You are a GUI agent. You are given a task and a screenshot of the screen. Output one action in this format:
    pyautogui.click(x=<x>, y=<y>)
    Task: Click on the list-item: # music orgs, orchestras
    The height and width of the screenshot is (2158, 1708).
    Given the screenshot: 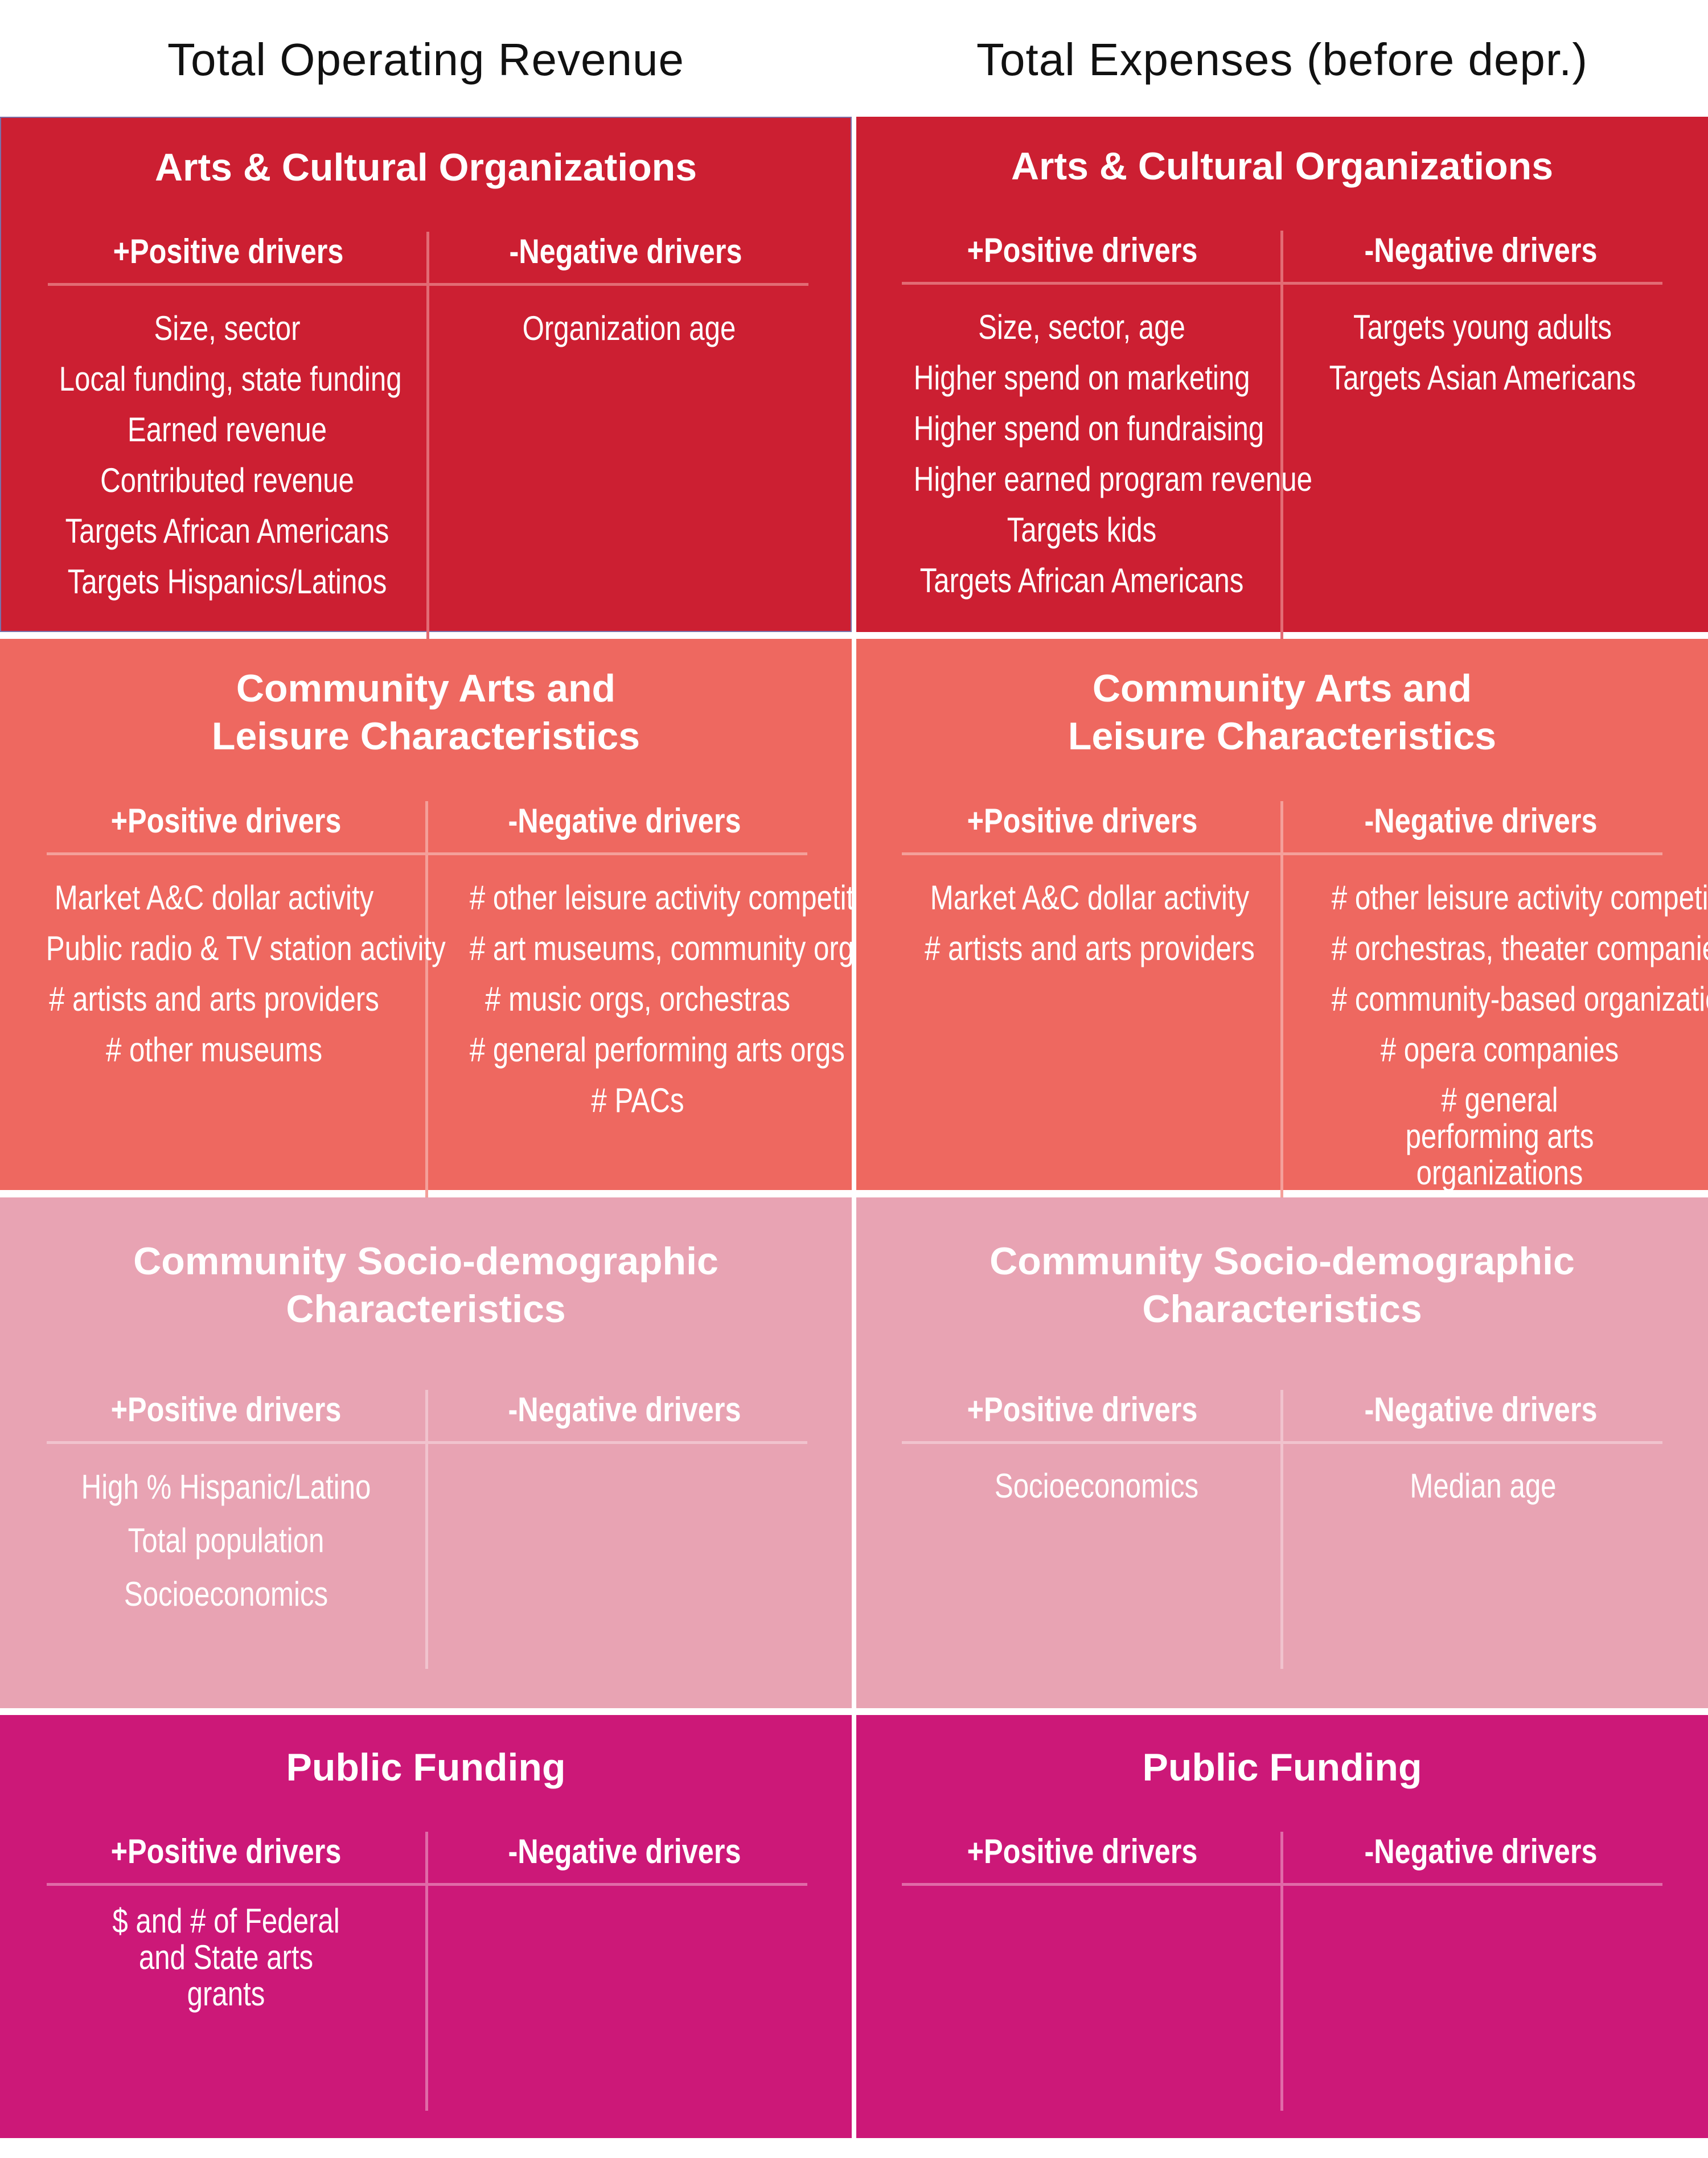 What is the action you would take?
    pyautogui.click(x=637, y=999)
    